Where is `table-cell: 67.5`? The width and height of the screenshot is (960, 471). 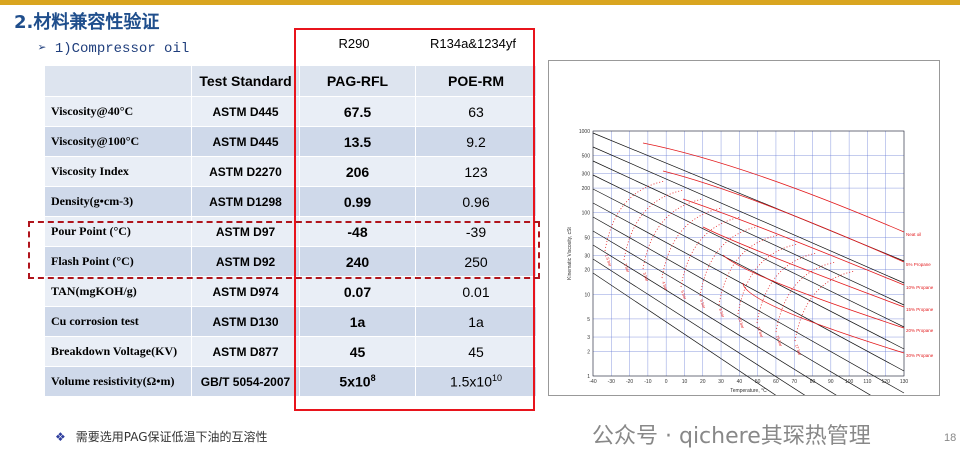 table-cell: 67.5 is located at coordinates (357, 111).